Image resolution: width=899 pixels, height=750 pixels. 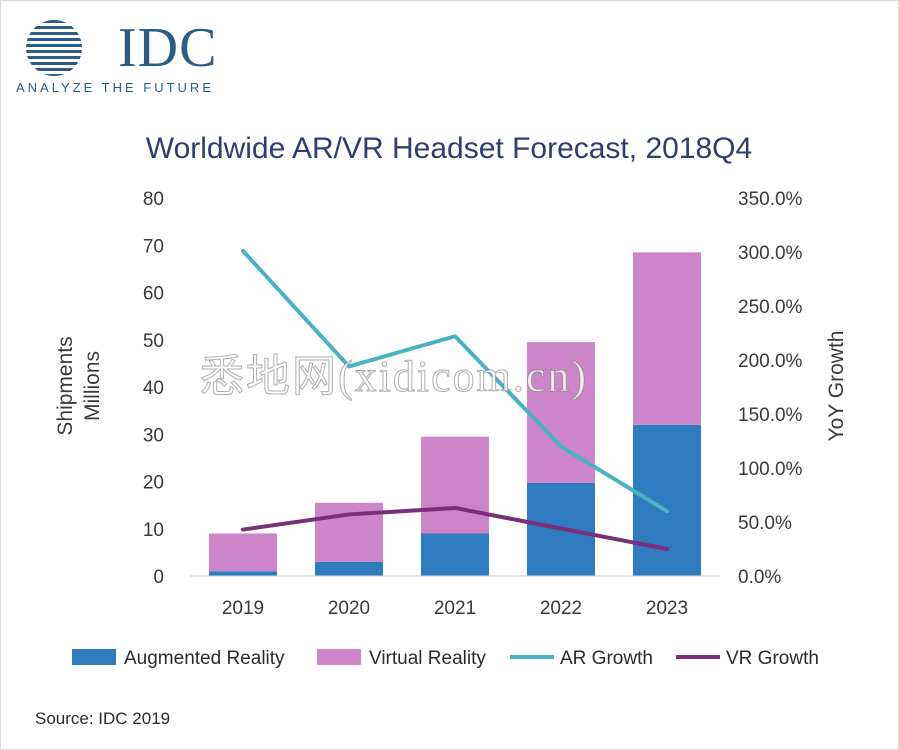 What do you see at coordinates (115, 87) in the screenshot?
I see `logo-tagline: ANALYZE THE FUTURE` at bounding box center [115, 87].